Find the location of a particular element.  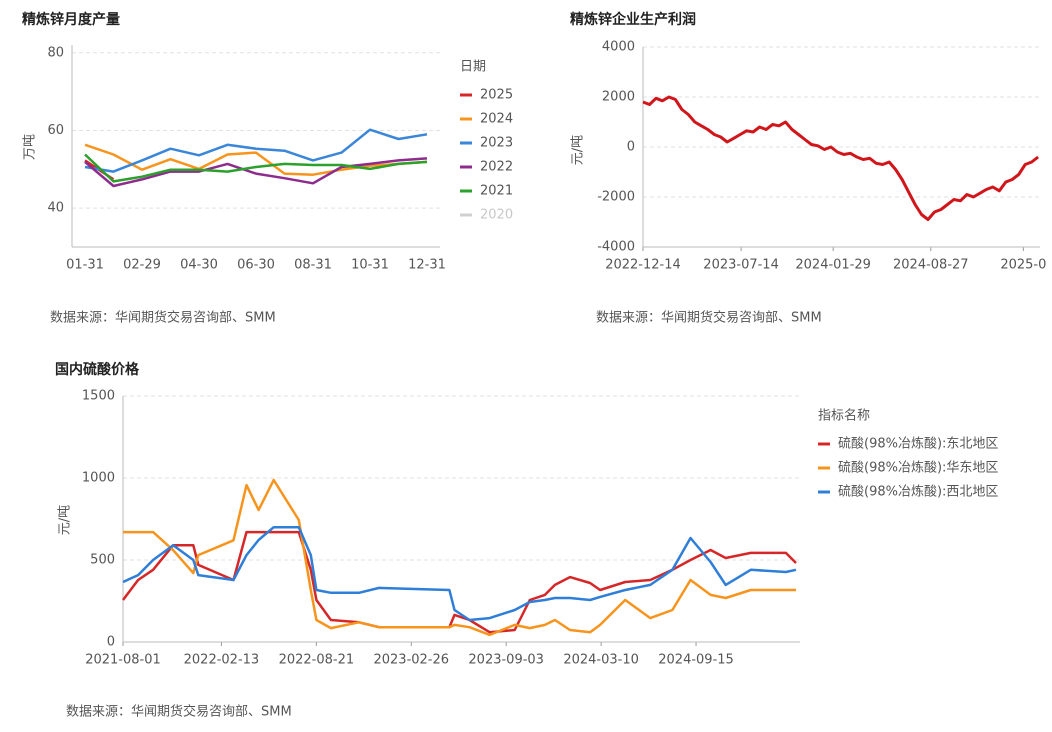

chart-title: 精炼锌月度产量 is located at coordinates (71, 19).